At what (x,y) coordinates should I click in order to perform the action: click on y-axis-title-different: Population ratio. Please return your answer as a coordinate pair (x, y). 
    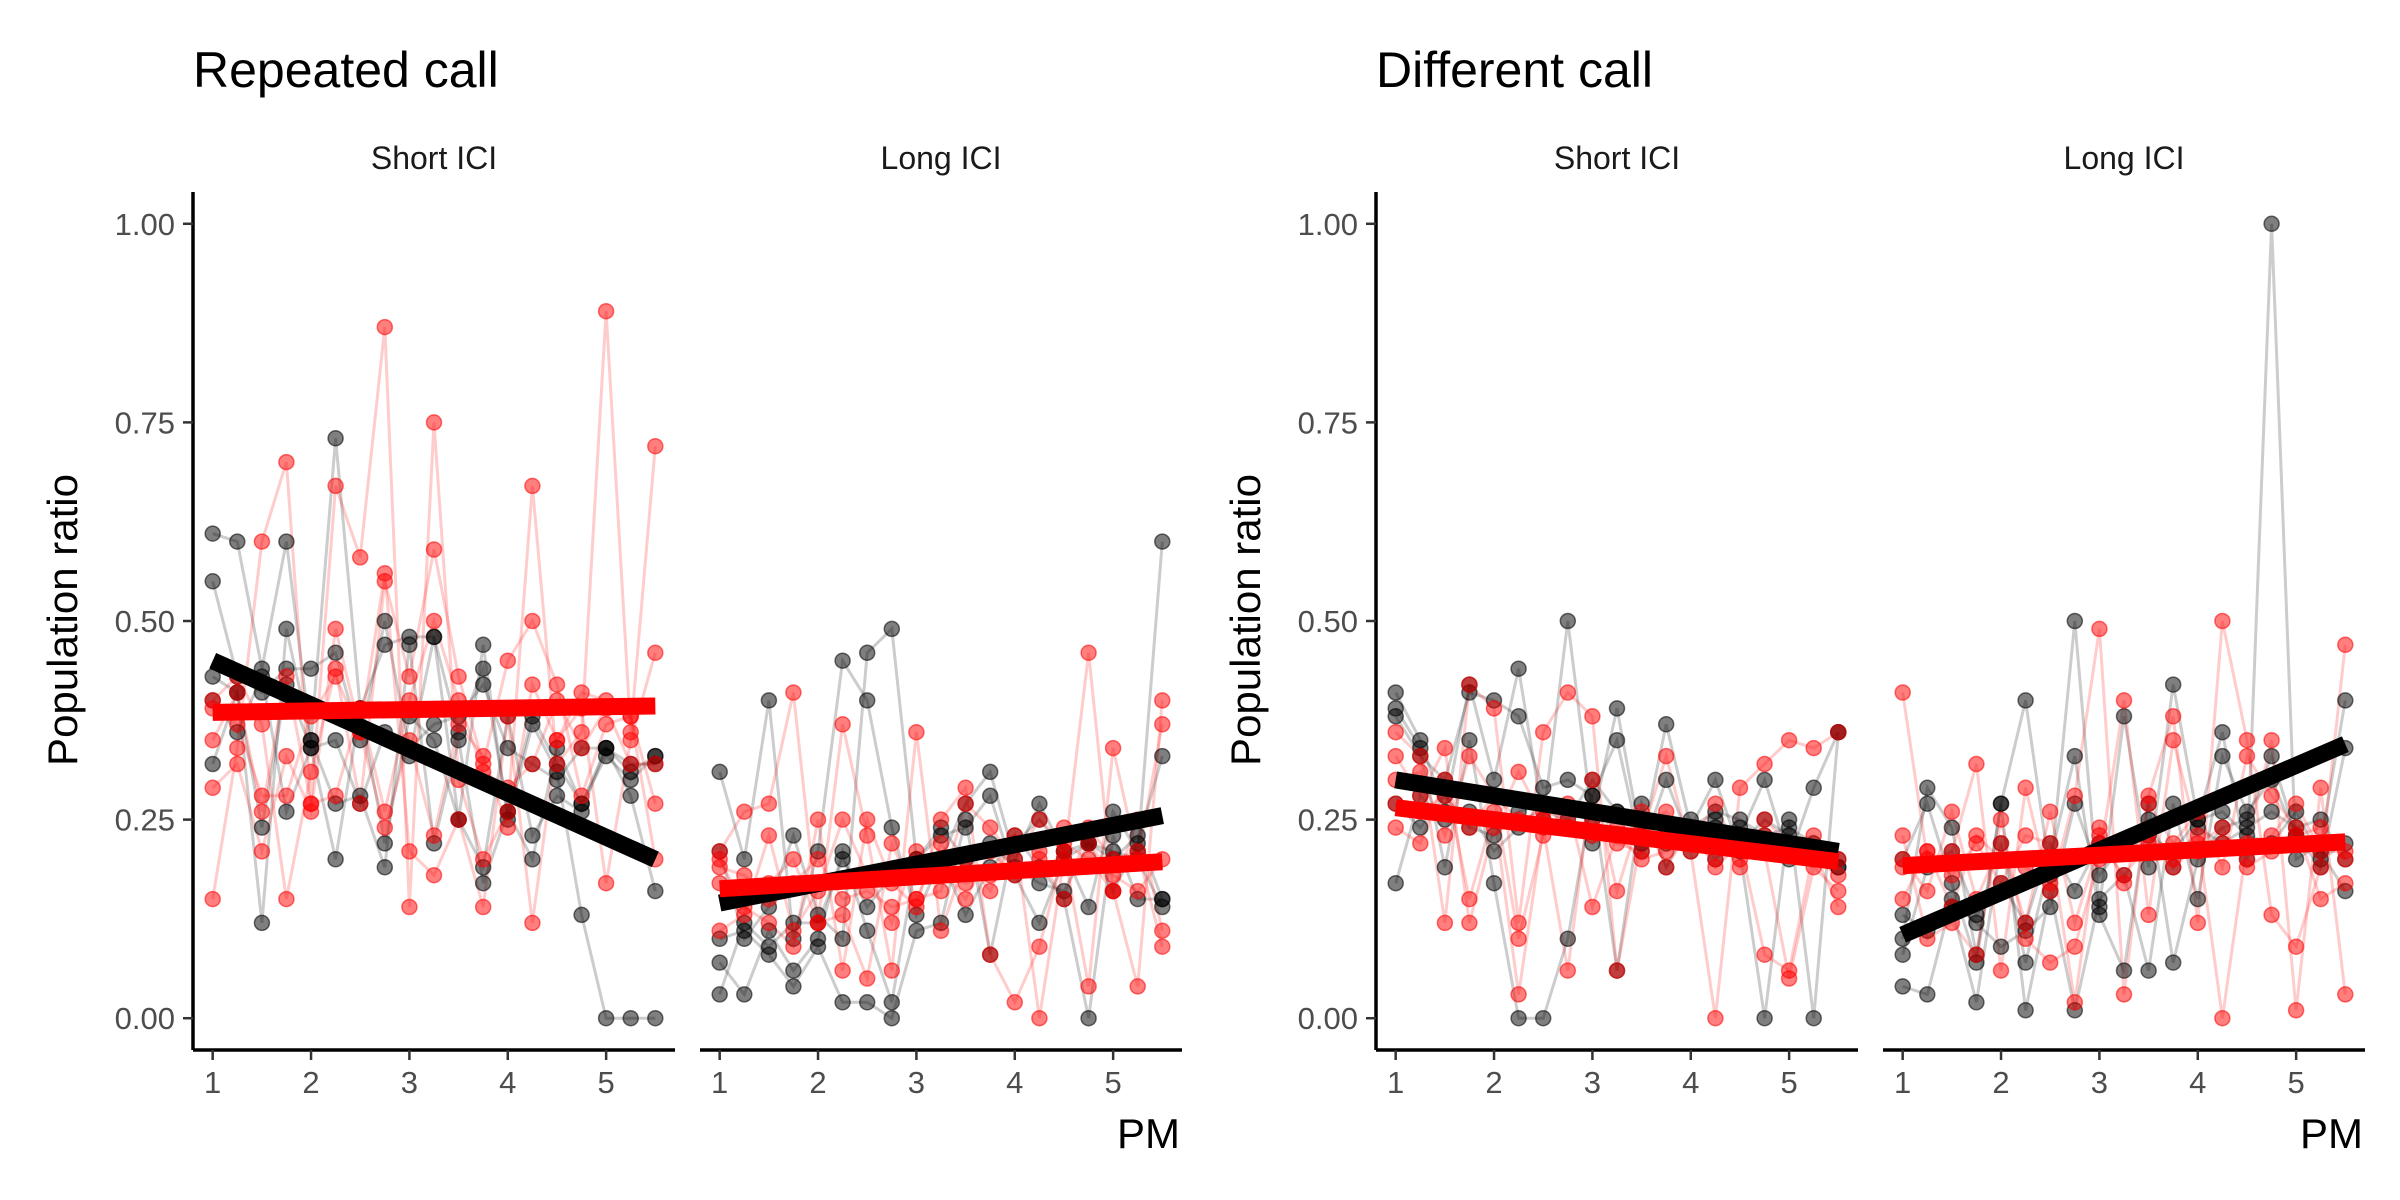
    Looking at the image, I should click on (1245, 620).